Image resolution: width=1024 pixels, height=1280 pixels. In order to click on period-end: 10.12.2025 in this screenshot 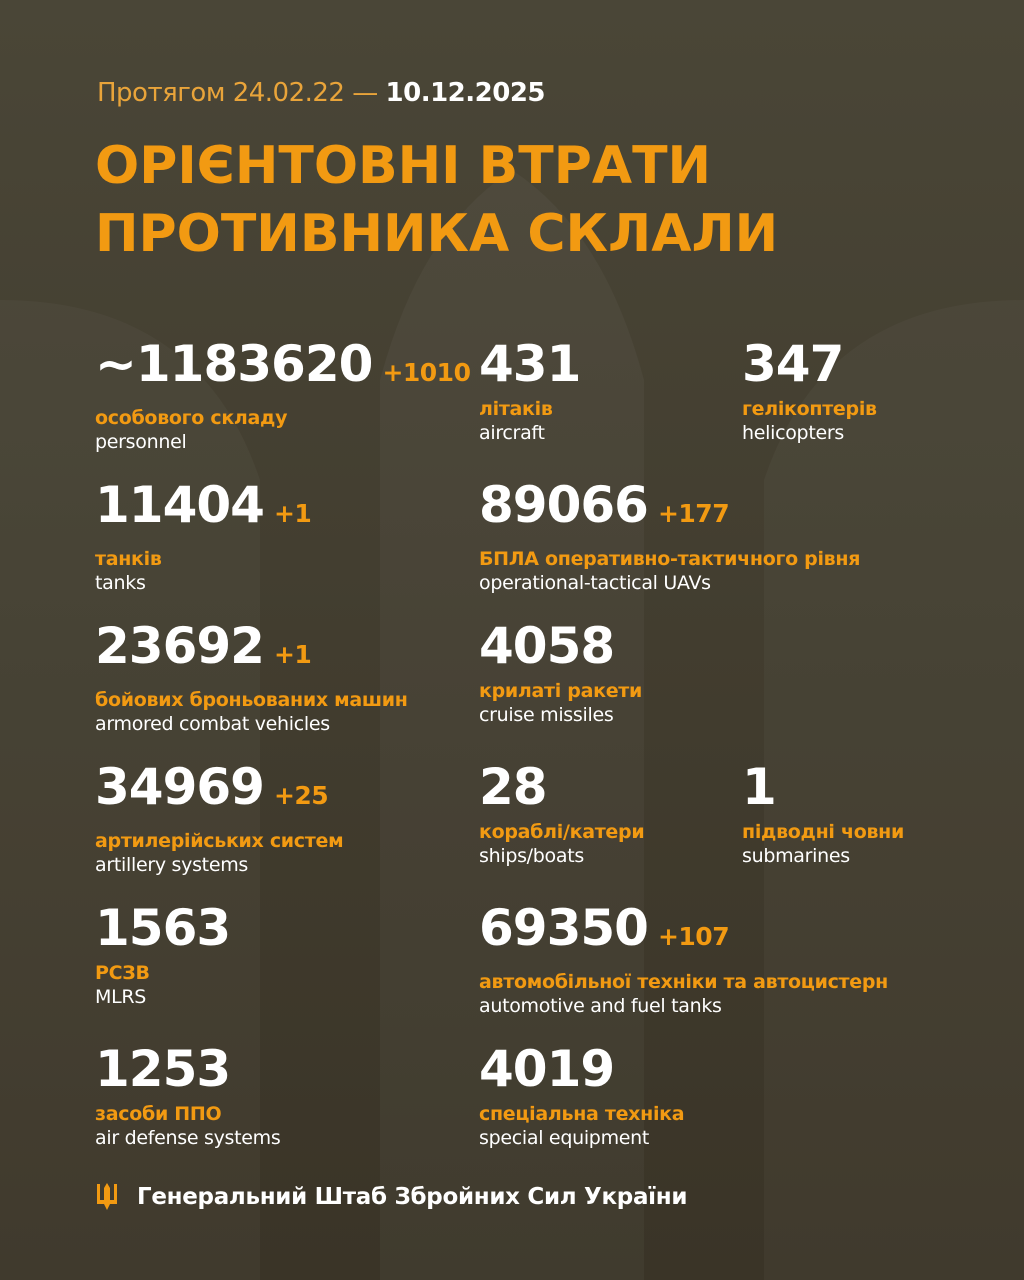, I will do `click(465, 93)`.